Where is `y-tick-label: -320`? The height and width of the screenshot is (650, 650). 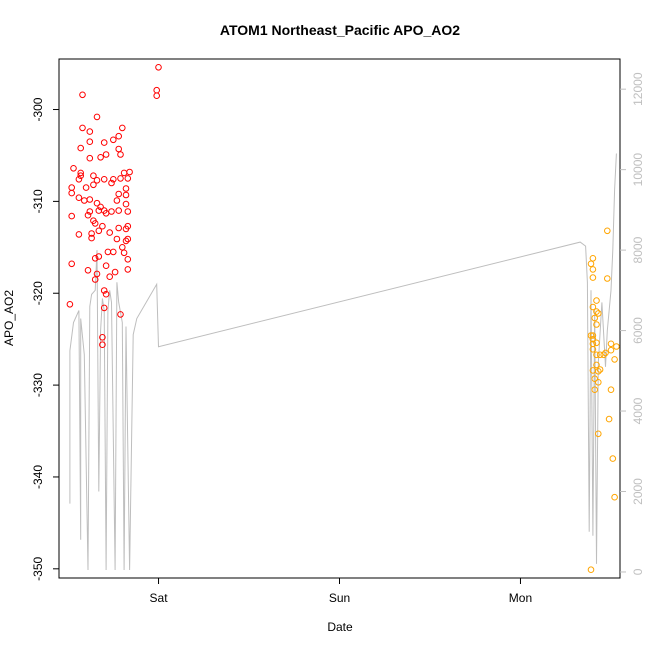 y-tick-label: -320 is located at coordinates (38, 293).